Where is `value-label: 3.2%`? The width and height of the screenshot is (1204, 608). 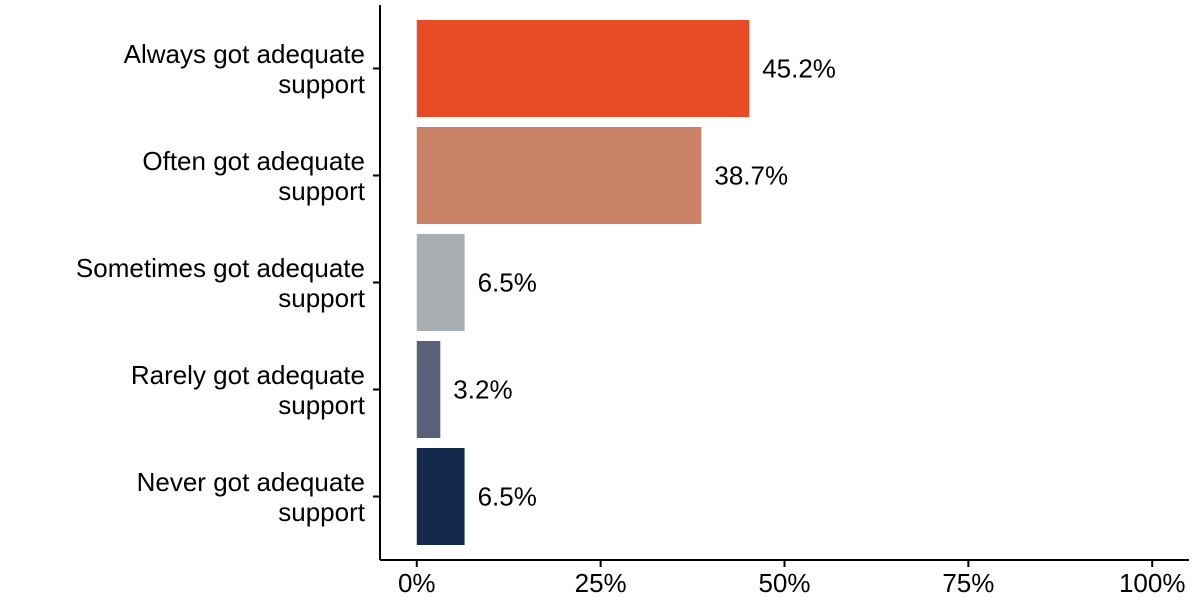 value-label: 3.2% is located at coordinates (482, 389).